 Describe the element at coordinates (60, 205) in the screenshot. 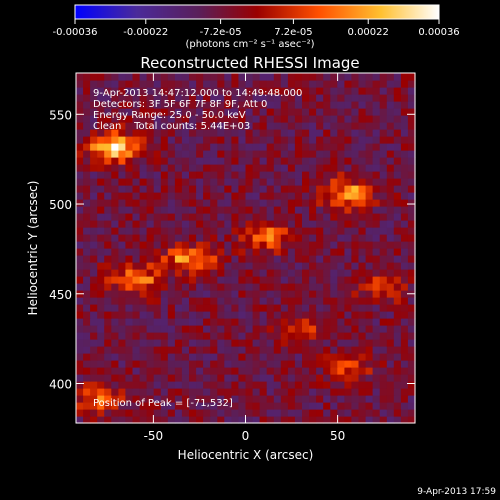

I see `y-tick-label: 500` at that location.